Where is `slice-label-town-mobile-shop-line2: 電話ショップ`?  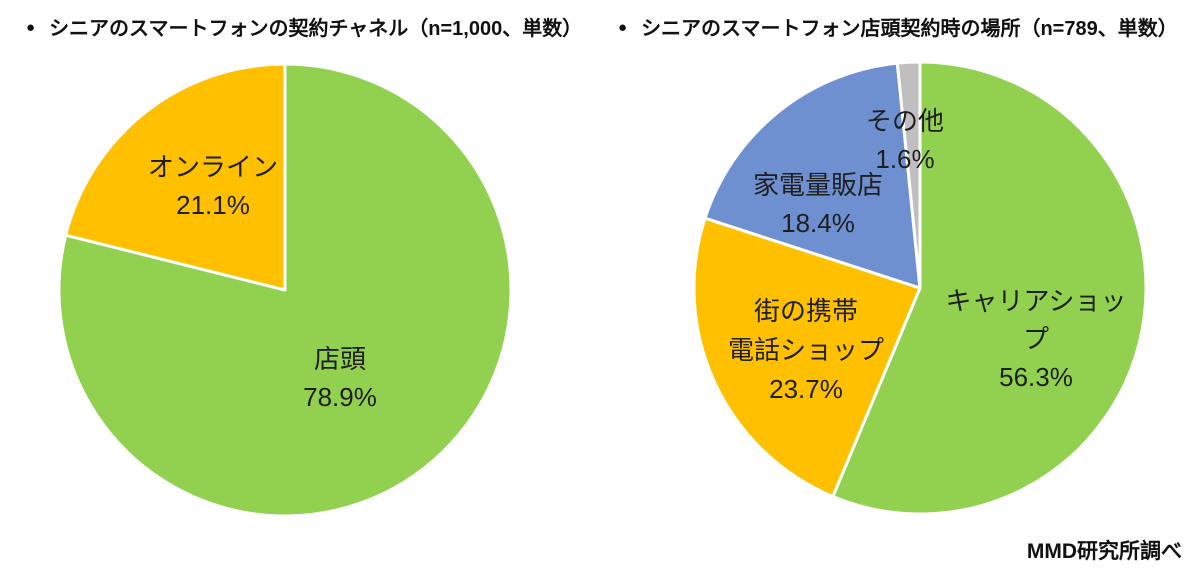 slice-label-town-mobile-shop-line2: 電話ショップ is located at coordinates (805, 350).